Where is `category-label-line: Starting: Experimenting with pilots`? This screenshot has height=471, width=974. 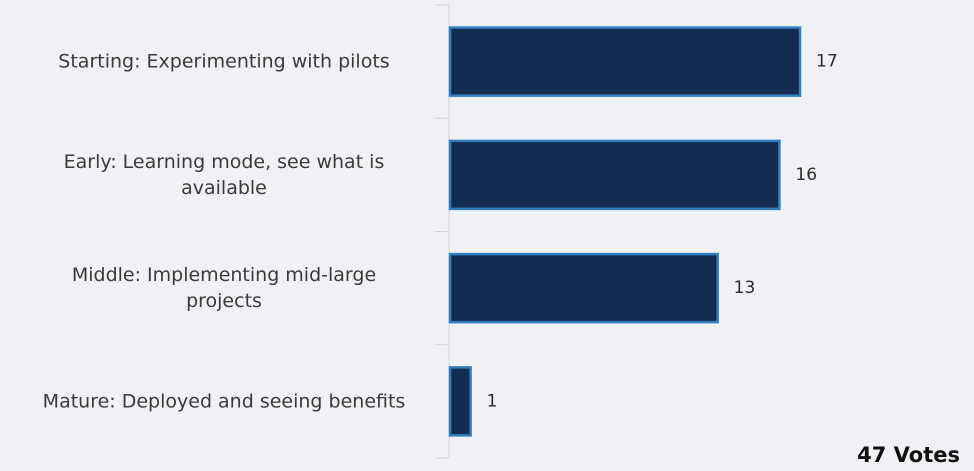 category-label-line: Starting: Experimenting with pilots is located at coordinates (223, 62).